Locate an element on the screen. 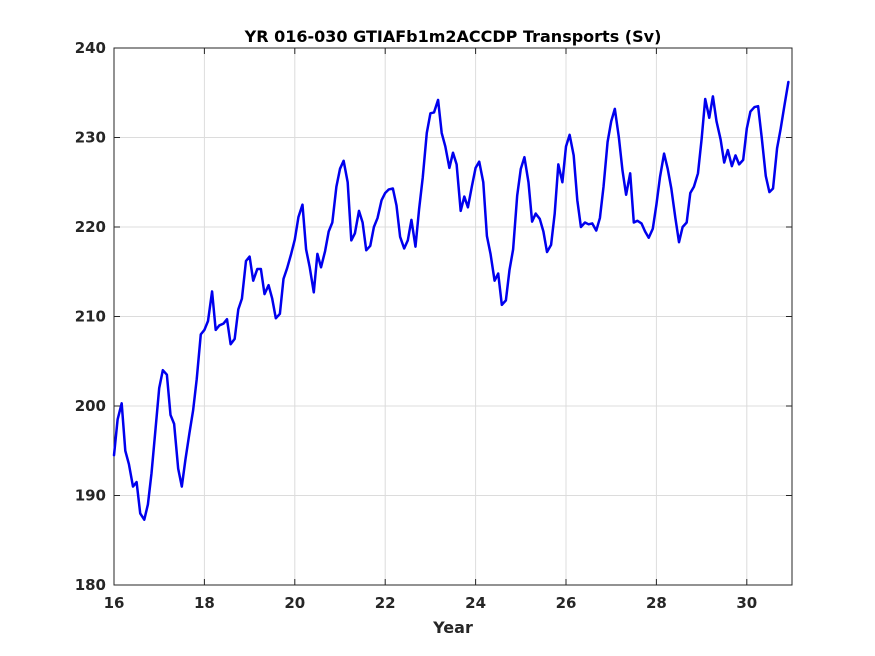  x-tick-label: 26 is located at coordinates (566, 603).